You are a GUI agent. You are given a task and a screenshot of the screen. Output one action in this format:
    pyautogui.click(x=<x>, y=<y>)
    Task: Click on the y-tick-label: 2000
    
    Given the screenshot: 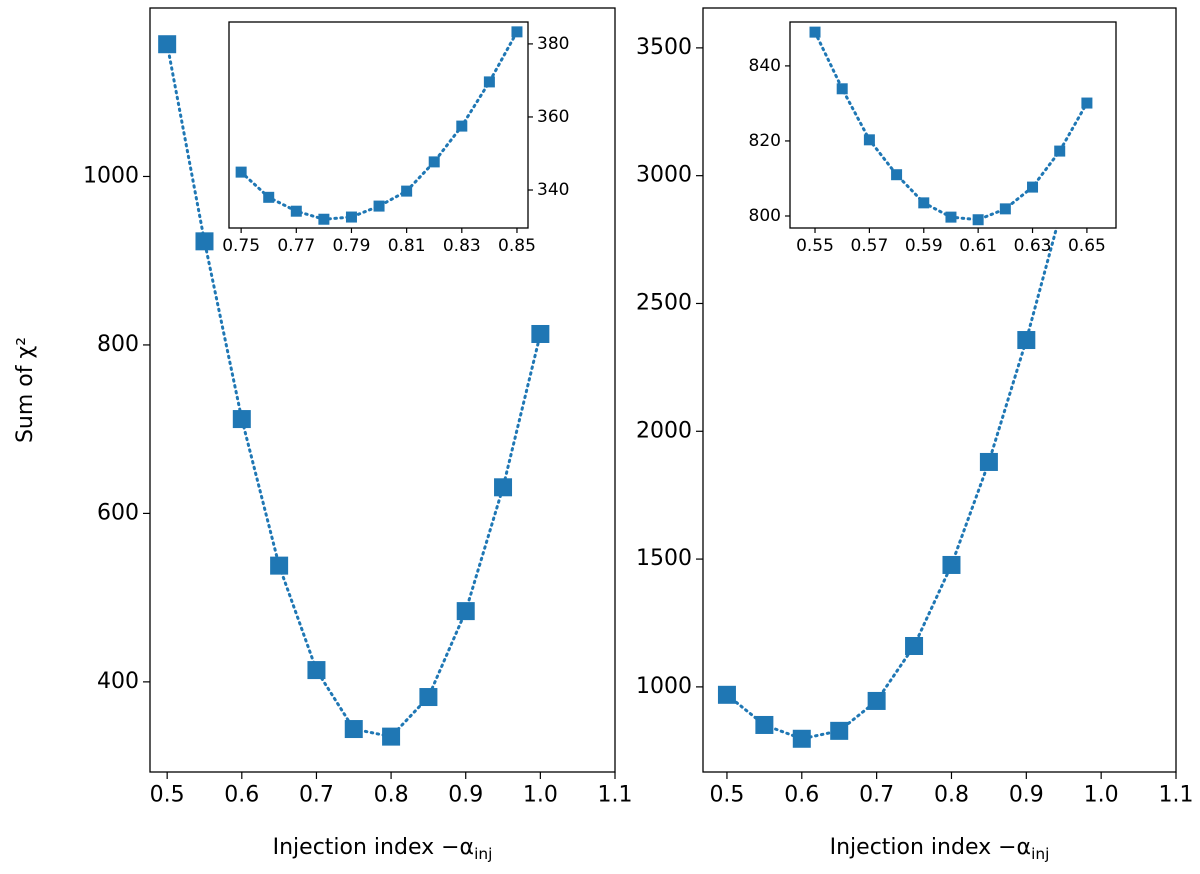 What is the action you would take?
    pyautogui.click(x=664, y=430)
    